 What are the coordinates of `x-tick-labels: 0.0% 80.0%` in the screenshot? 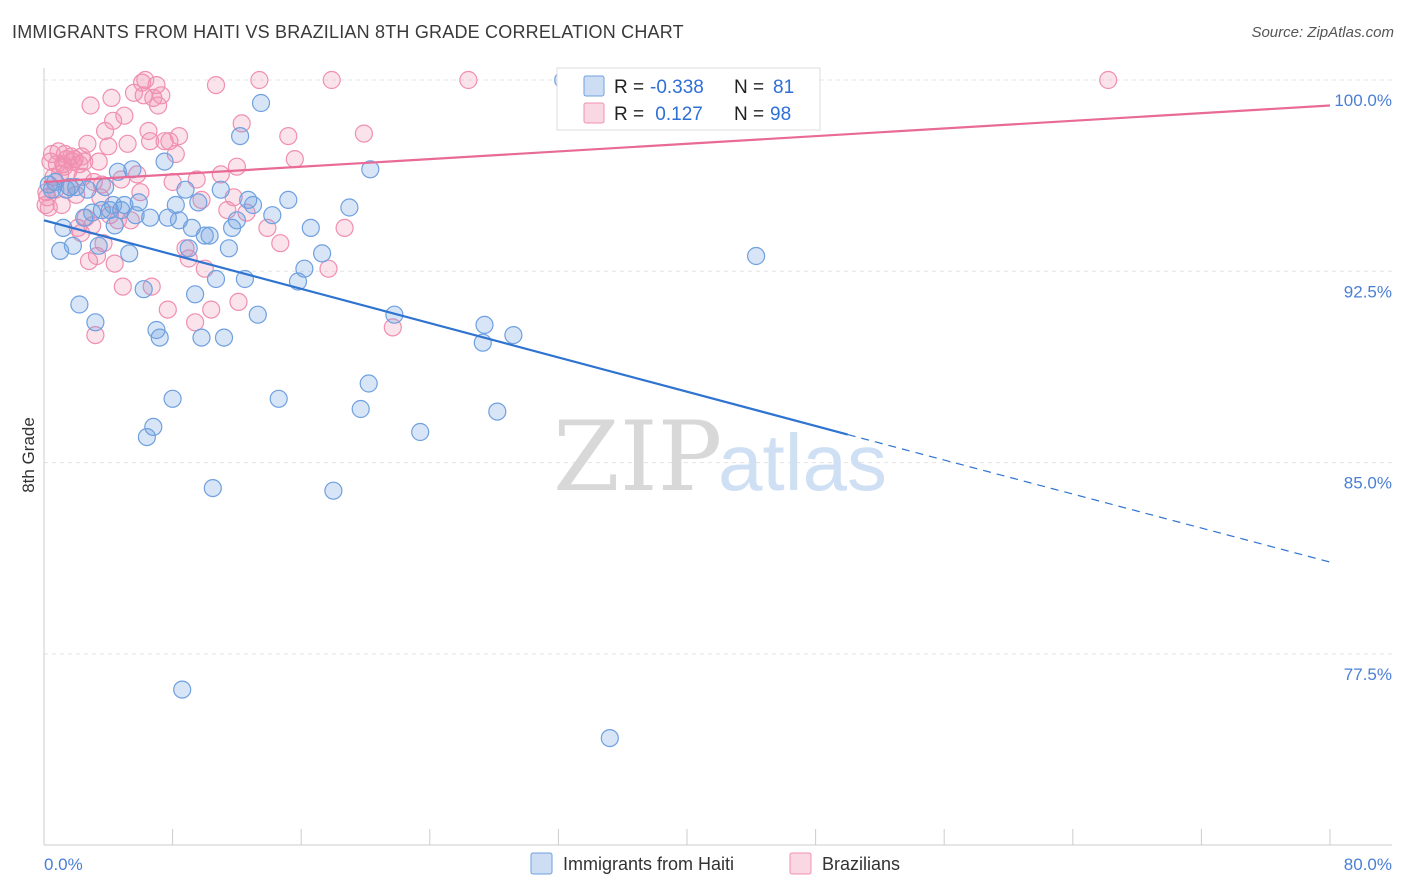 It's located at (718, 864).